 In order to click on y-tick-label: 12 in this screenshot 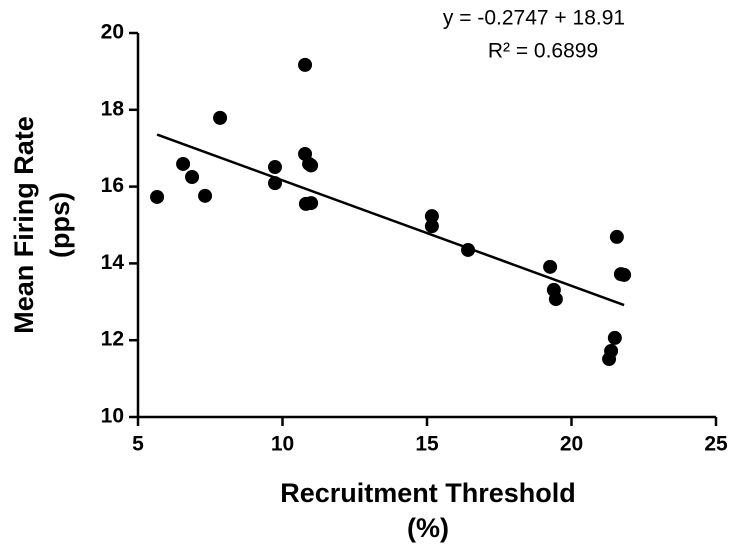, I will do `click(112, 339)`.